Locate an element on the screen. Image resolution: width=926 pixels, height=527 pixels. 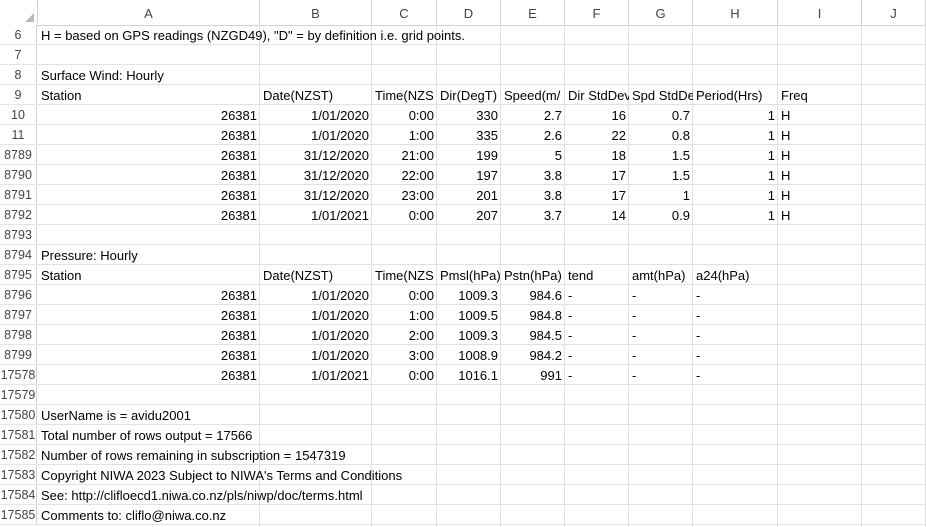
cell-g: 0.7 is located at coordinates (680, 115).